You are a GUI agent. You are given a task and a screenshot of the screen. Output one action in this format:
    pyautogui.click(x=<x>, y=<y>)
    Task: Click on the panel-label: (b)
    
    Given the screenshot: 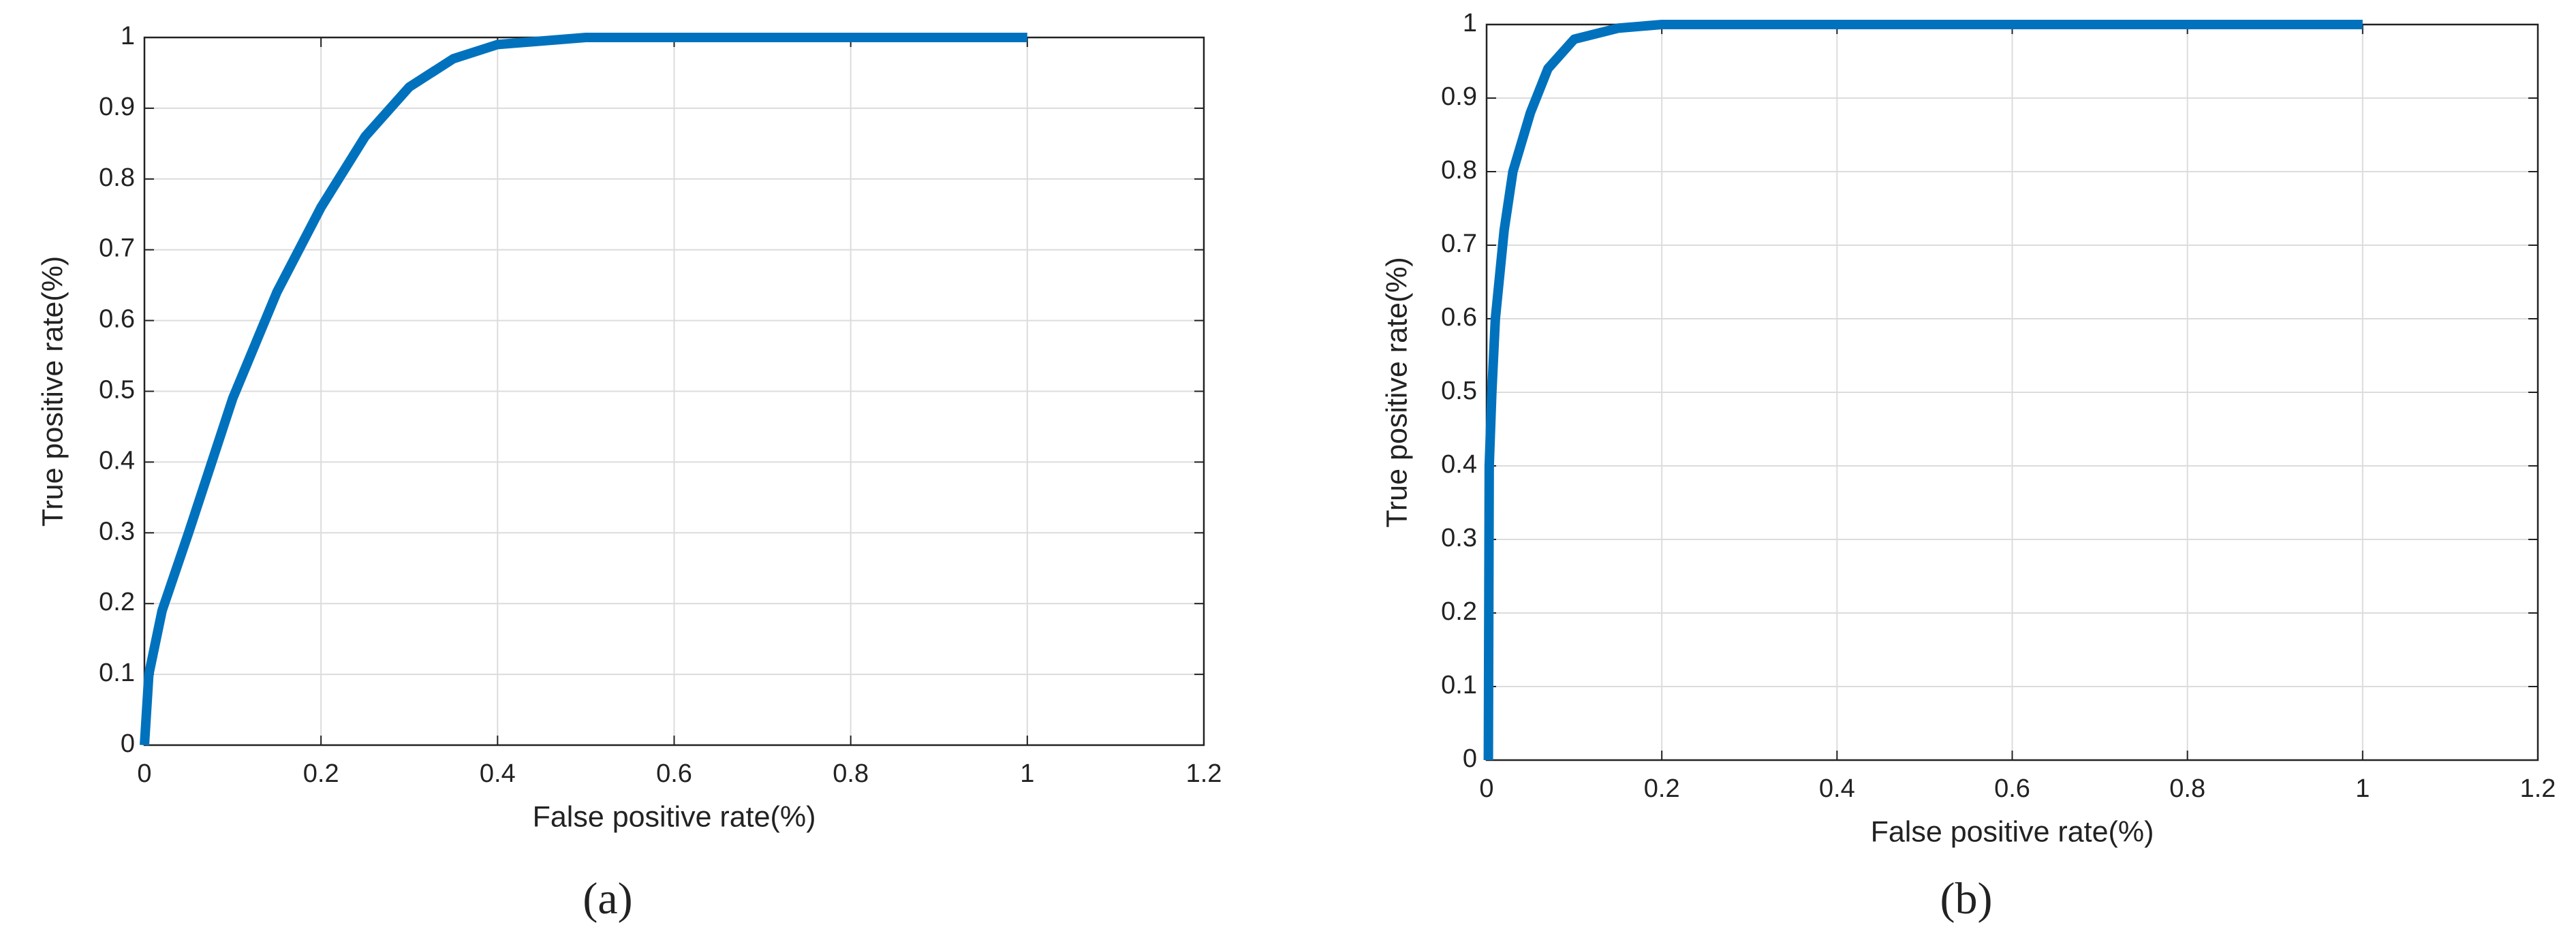 What is the action you would take?
    pyautogui.click(x=1966, y=899)
    